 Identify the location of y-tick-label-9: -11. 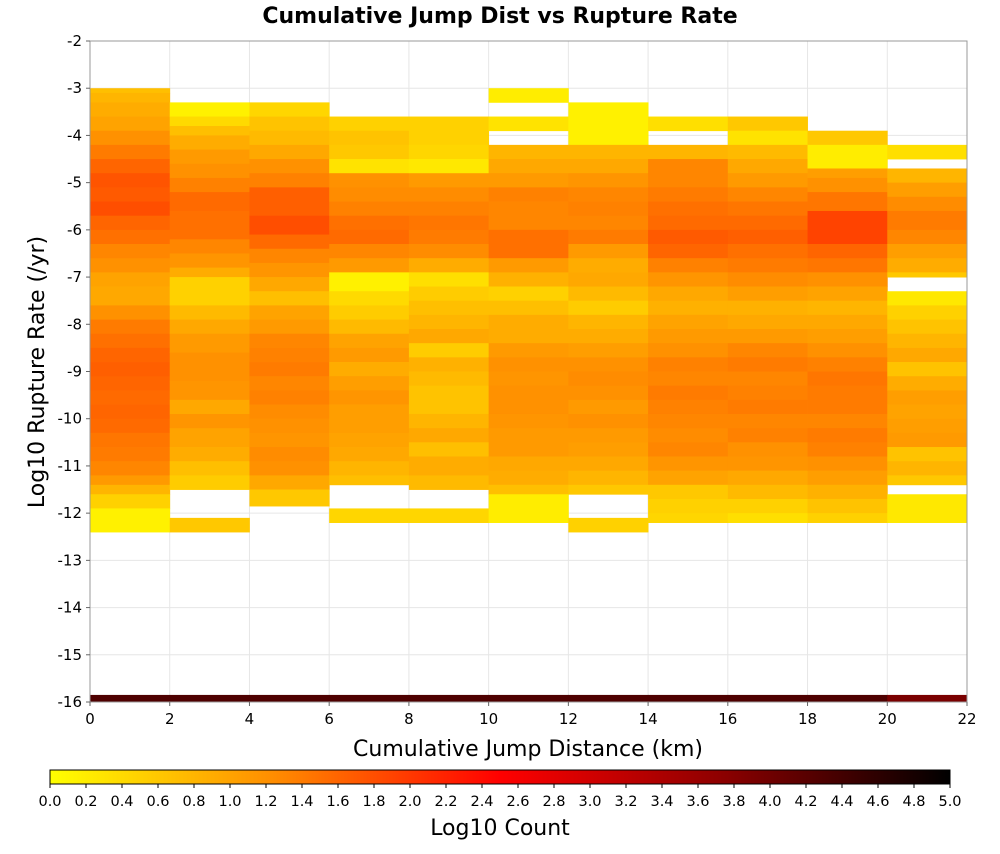
(70, 466).